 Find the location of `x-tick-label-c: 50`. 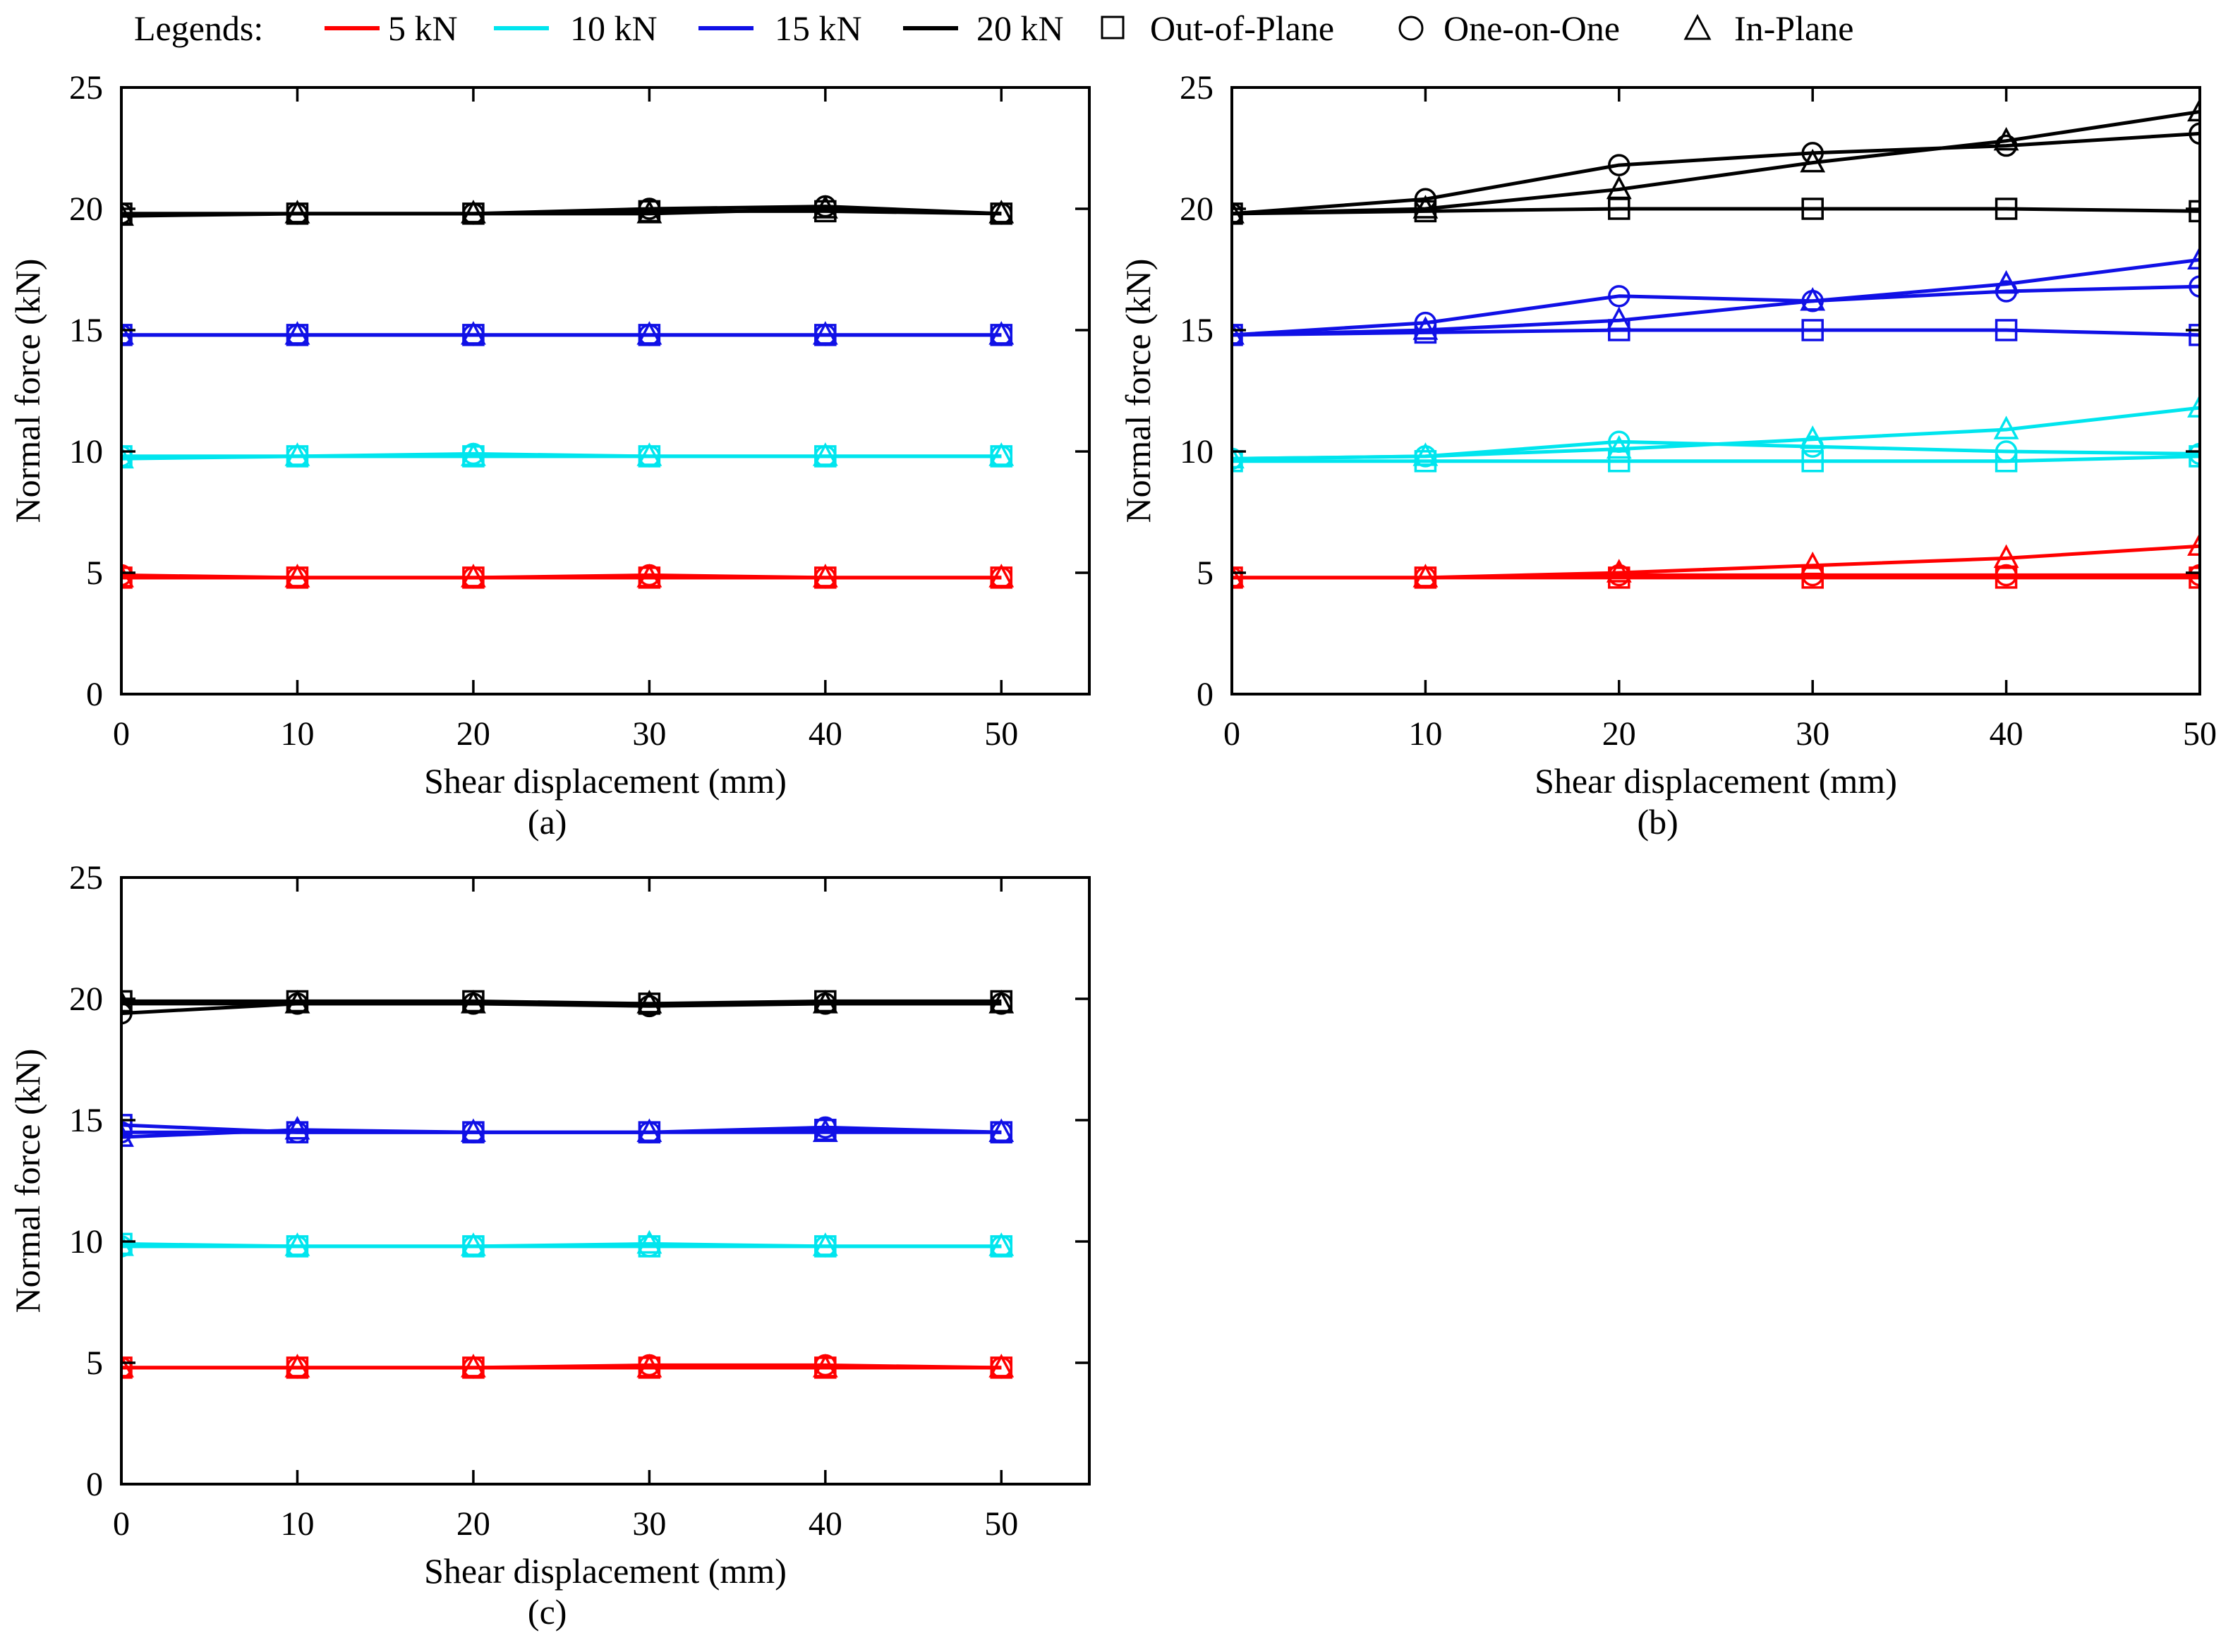

x-tick-label-c: 50 is located at coordinates (1001, 1524).